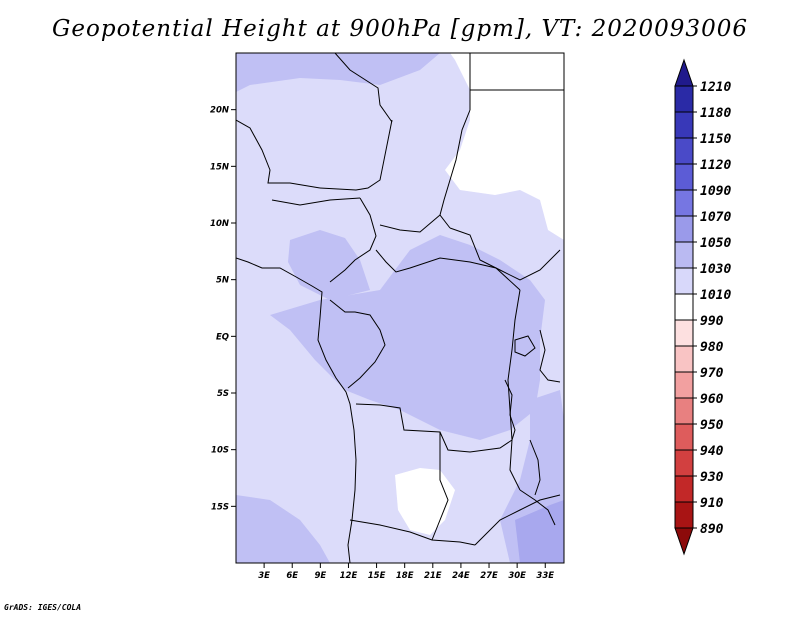 This screenshot has width=800, height=618. What do you see at coordinates (715, 191) in the screenshot?
I see `colorbar-level-label: 1090` at bounding box center [715, 191].